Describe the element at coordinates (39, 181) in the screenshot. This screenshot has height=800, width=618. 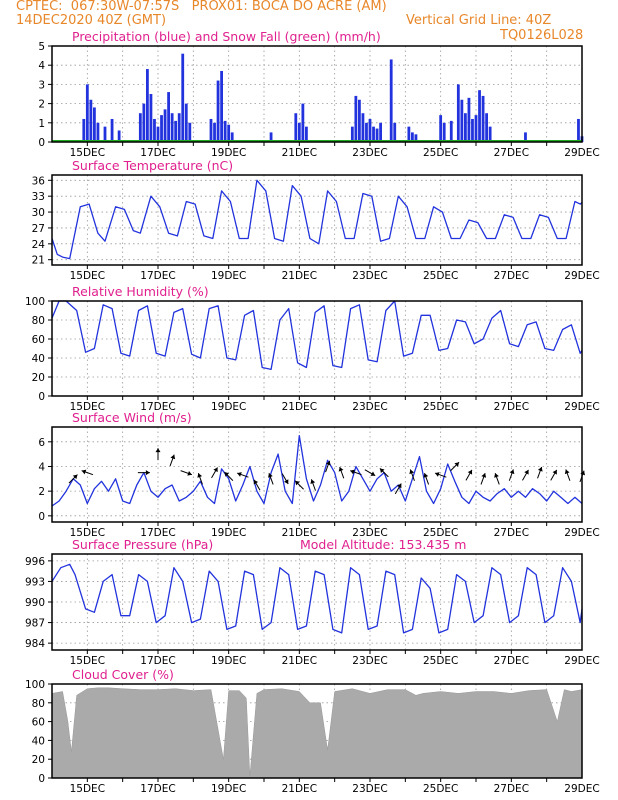
I see `temp-ytick-label: 36` at that location.